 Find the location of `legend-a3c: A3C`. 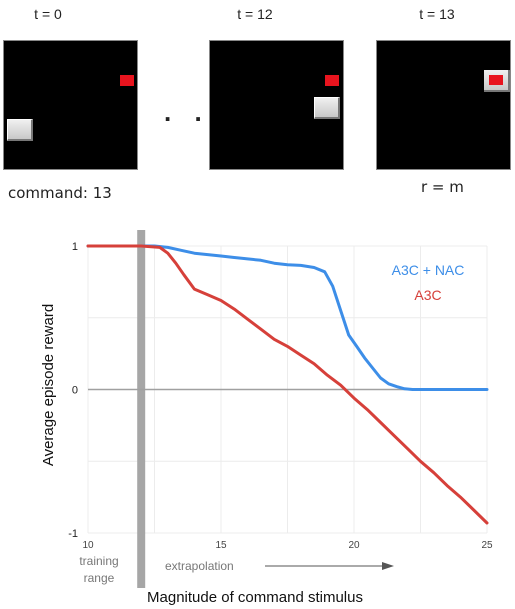

legend-a3c: A3C is located at coordinates (427, 295).